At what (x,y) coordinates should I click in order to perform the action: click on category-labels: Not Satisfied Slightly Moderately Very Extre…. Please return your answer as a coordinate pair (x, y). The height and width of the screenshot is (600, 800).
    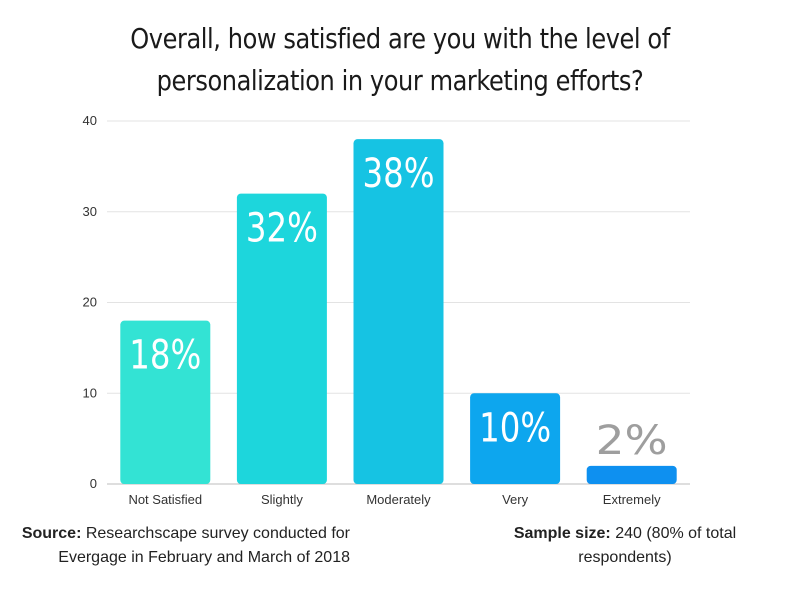
    Looking at the image, I should click on (394, 499).